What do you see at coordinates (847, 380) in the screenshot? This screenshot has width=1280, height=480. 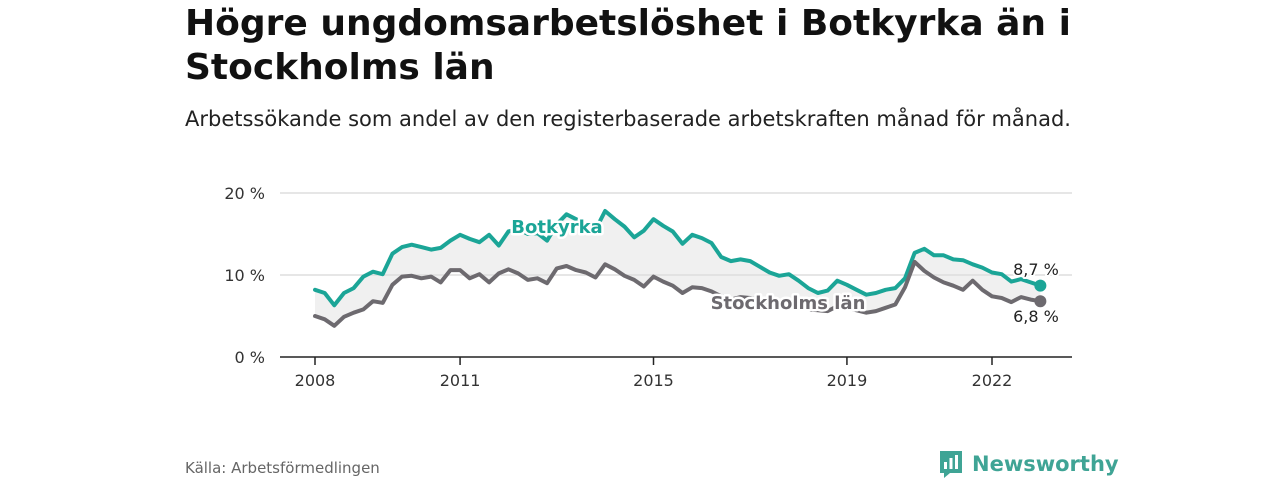 I see `x-tick-label: 2019` at bounding box center [847, 380].